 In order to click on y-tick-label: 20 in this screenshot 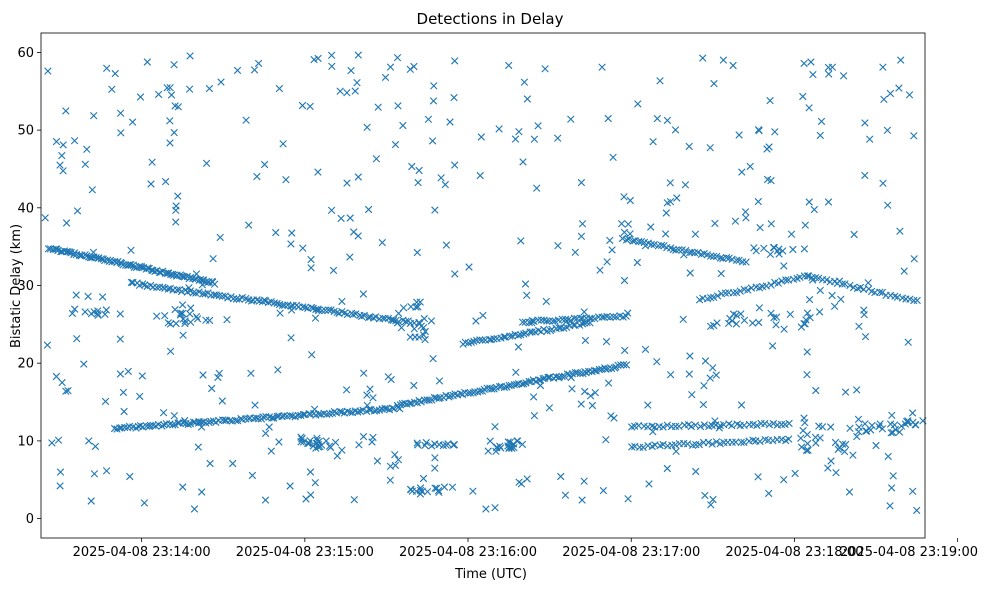, I will do `click(25, 364)`.